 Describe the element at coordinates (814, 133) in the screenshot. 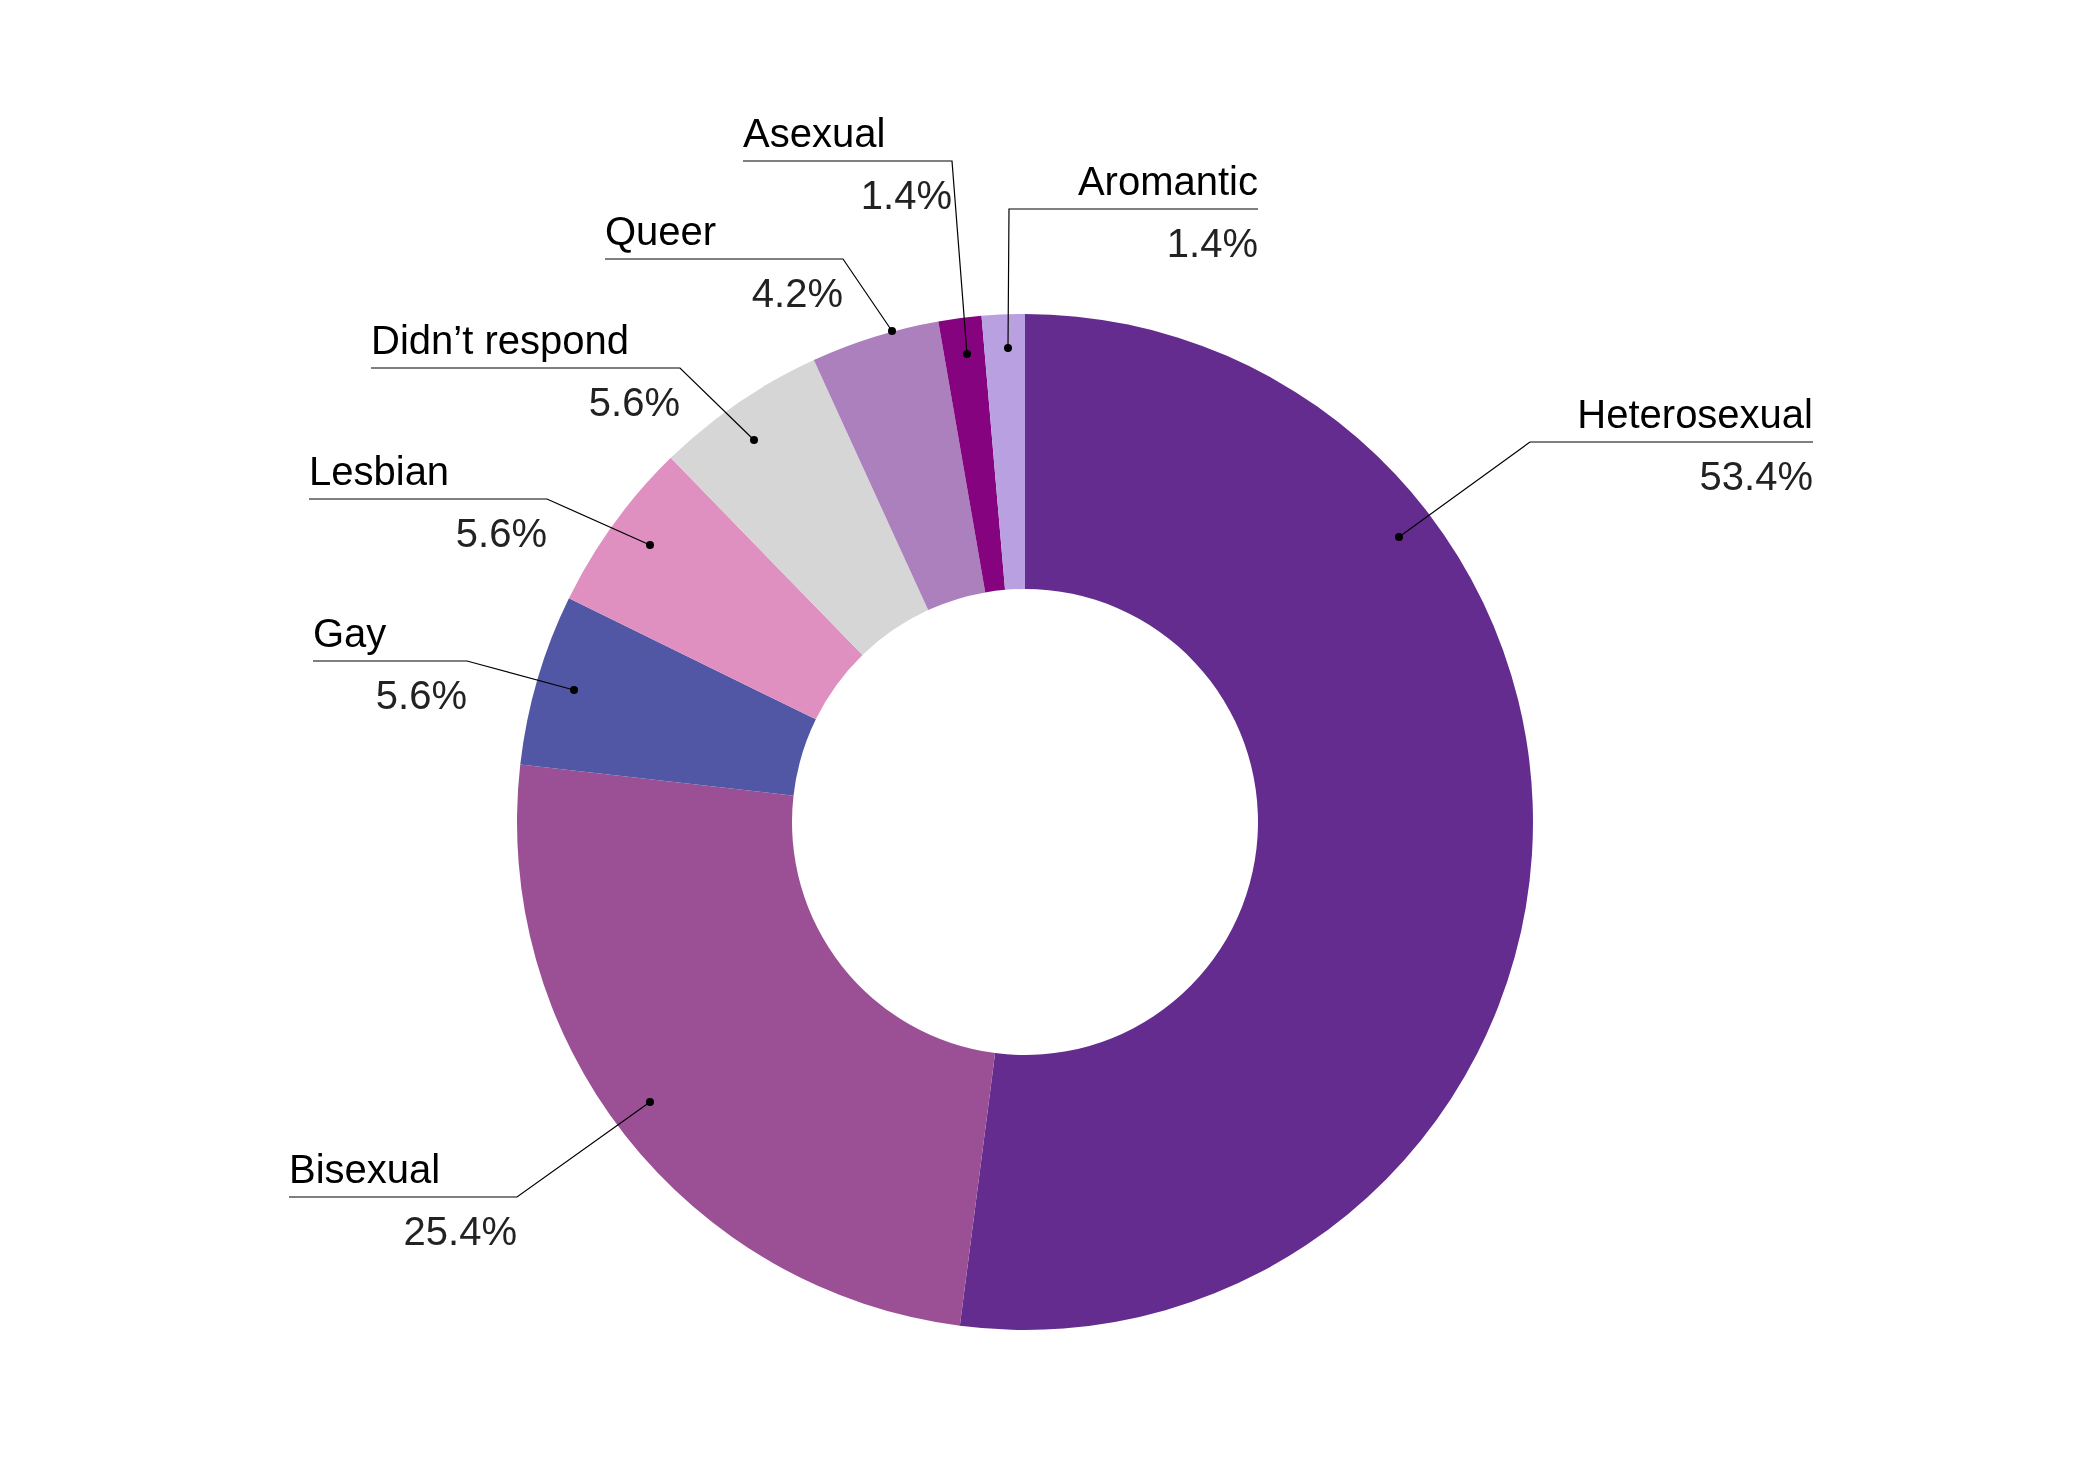

I see `slice-label: Asexual` at that location.